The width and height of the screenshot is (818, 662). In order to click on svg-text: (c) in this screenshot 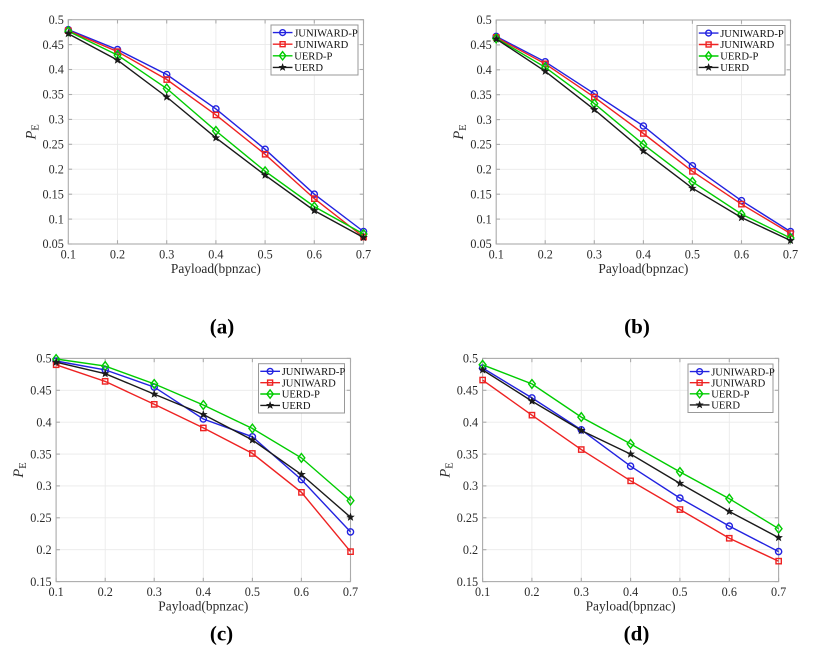, I will do `click(221, 634)`.